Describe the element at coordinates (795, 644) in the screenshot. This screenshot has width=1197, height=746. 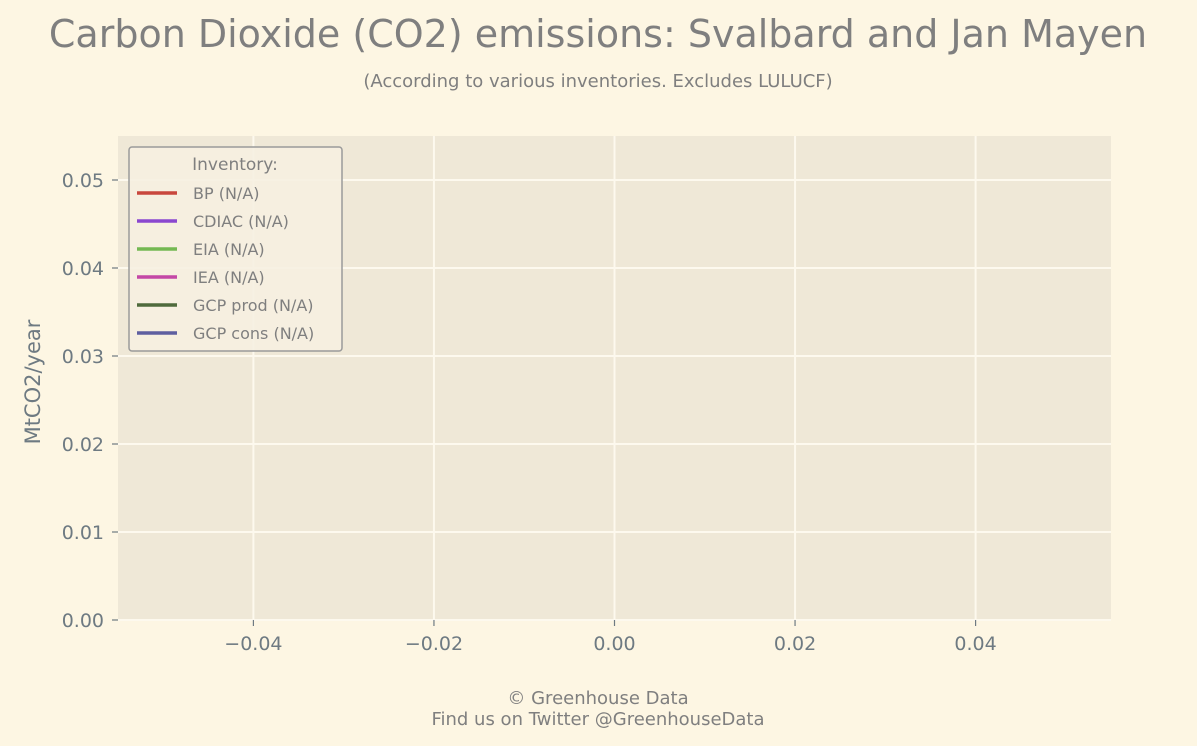
I see `x-tick-label: 0.02` at that location.